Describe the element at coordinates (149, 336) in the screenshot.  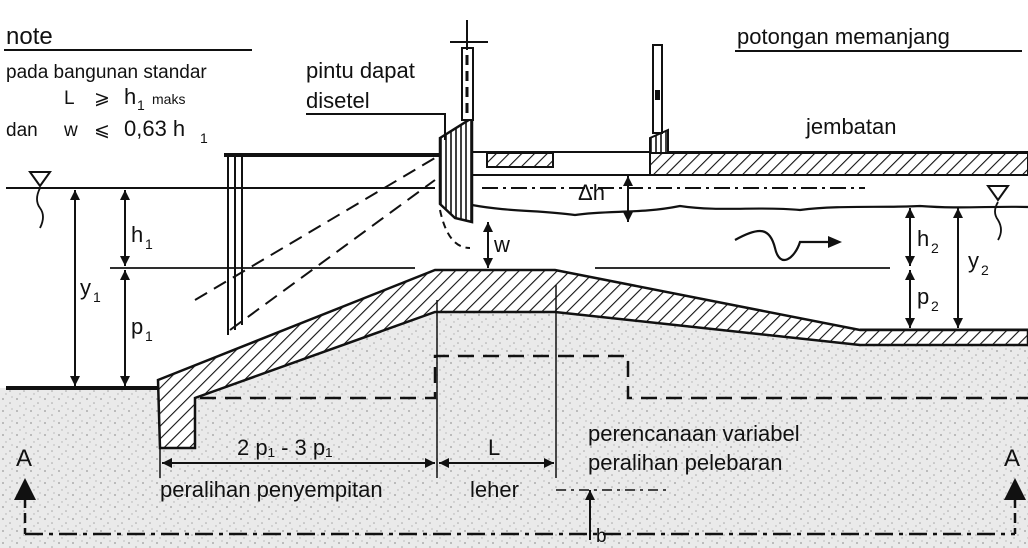
I see `p1-label-sub: 1` at that location.